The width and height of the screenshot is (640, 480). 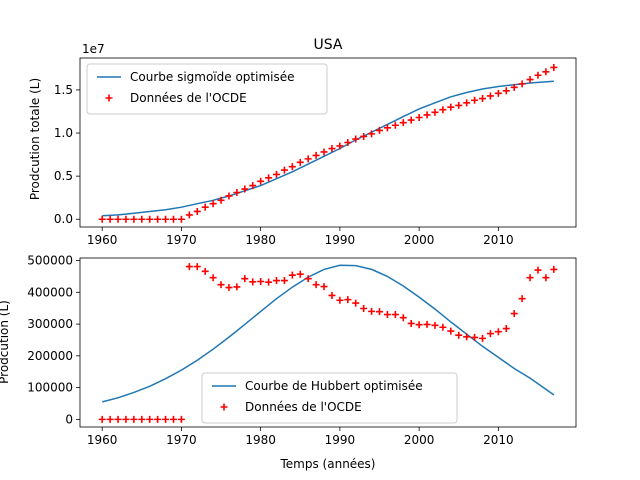 I want to click on legend-label: Courbe de Hubbert optimisée, so click(x=334, y=386).